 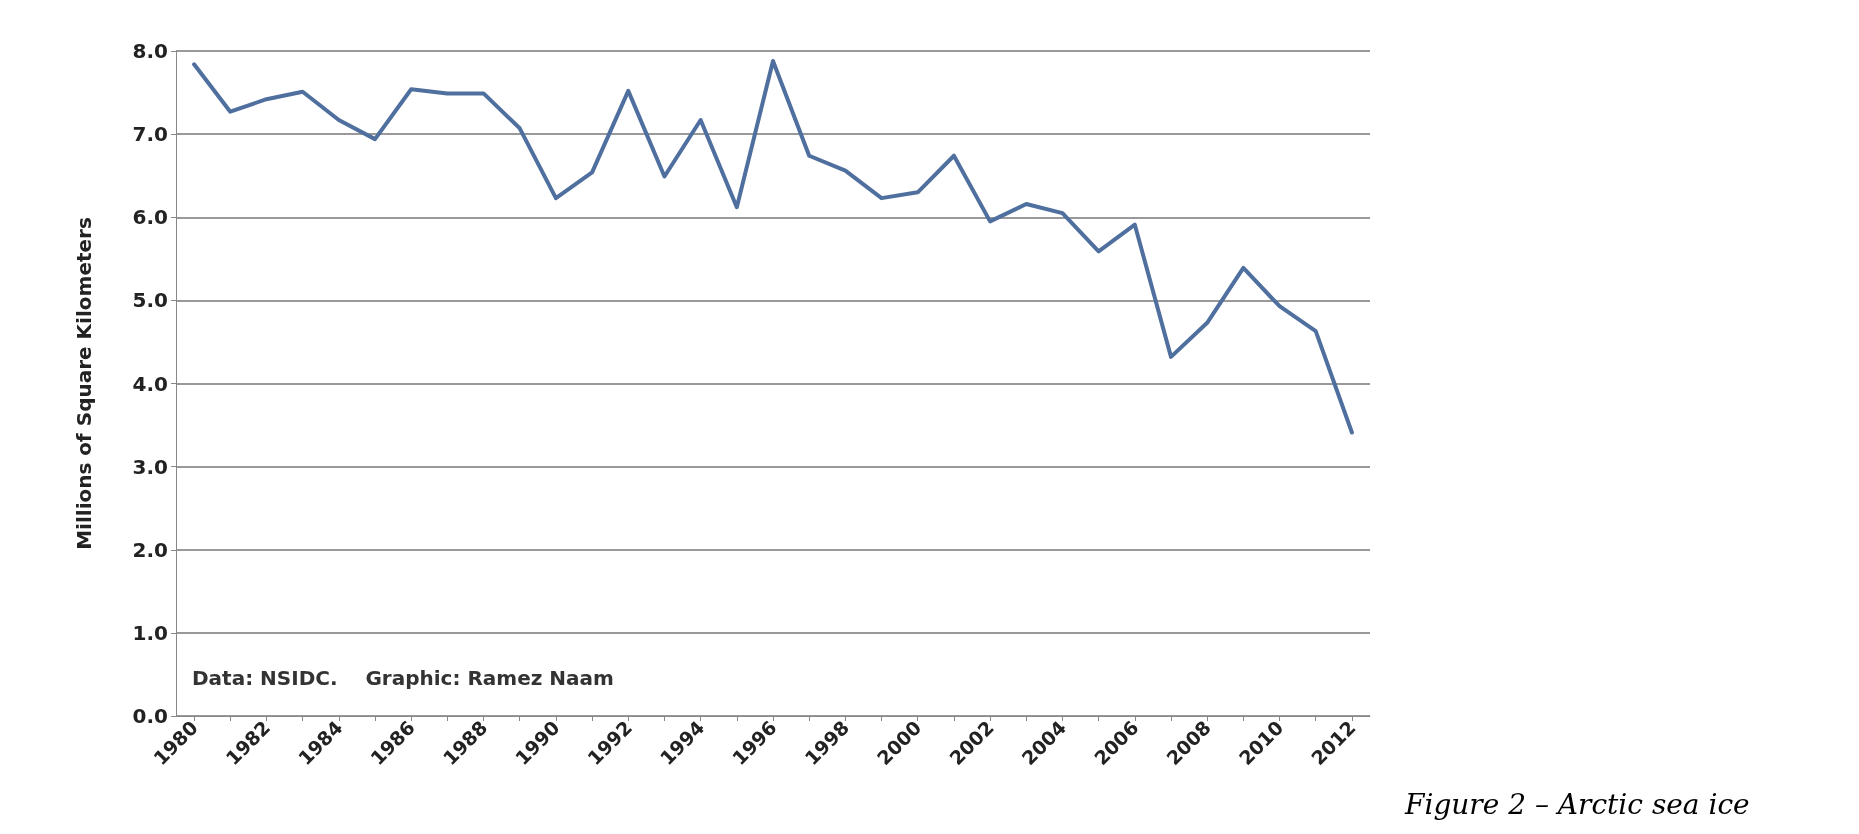 What do you see at coordinates (1577, 804) in the screenshot?
I see `caption: Figure 2 – Arctic sea ice` at bounding box center [1577, 804].